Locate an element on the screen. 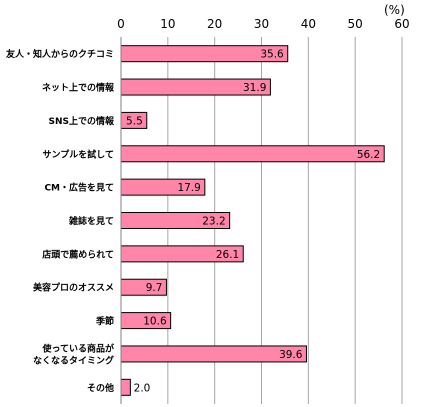 The image size is (421, 407). x-tick-label: 30 is located at coordinates (261, 24).